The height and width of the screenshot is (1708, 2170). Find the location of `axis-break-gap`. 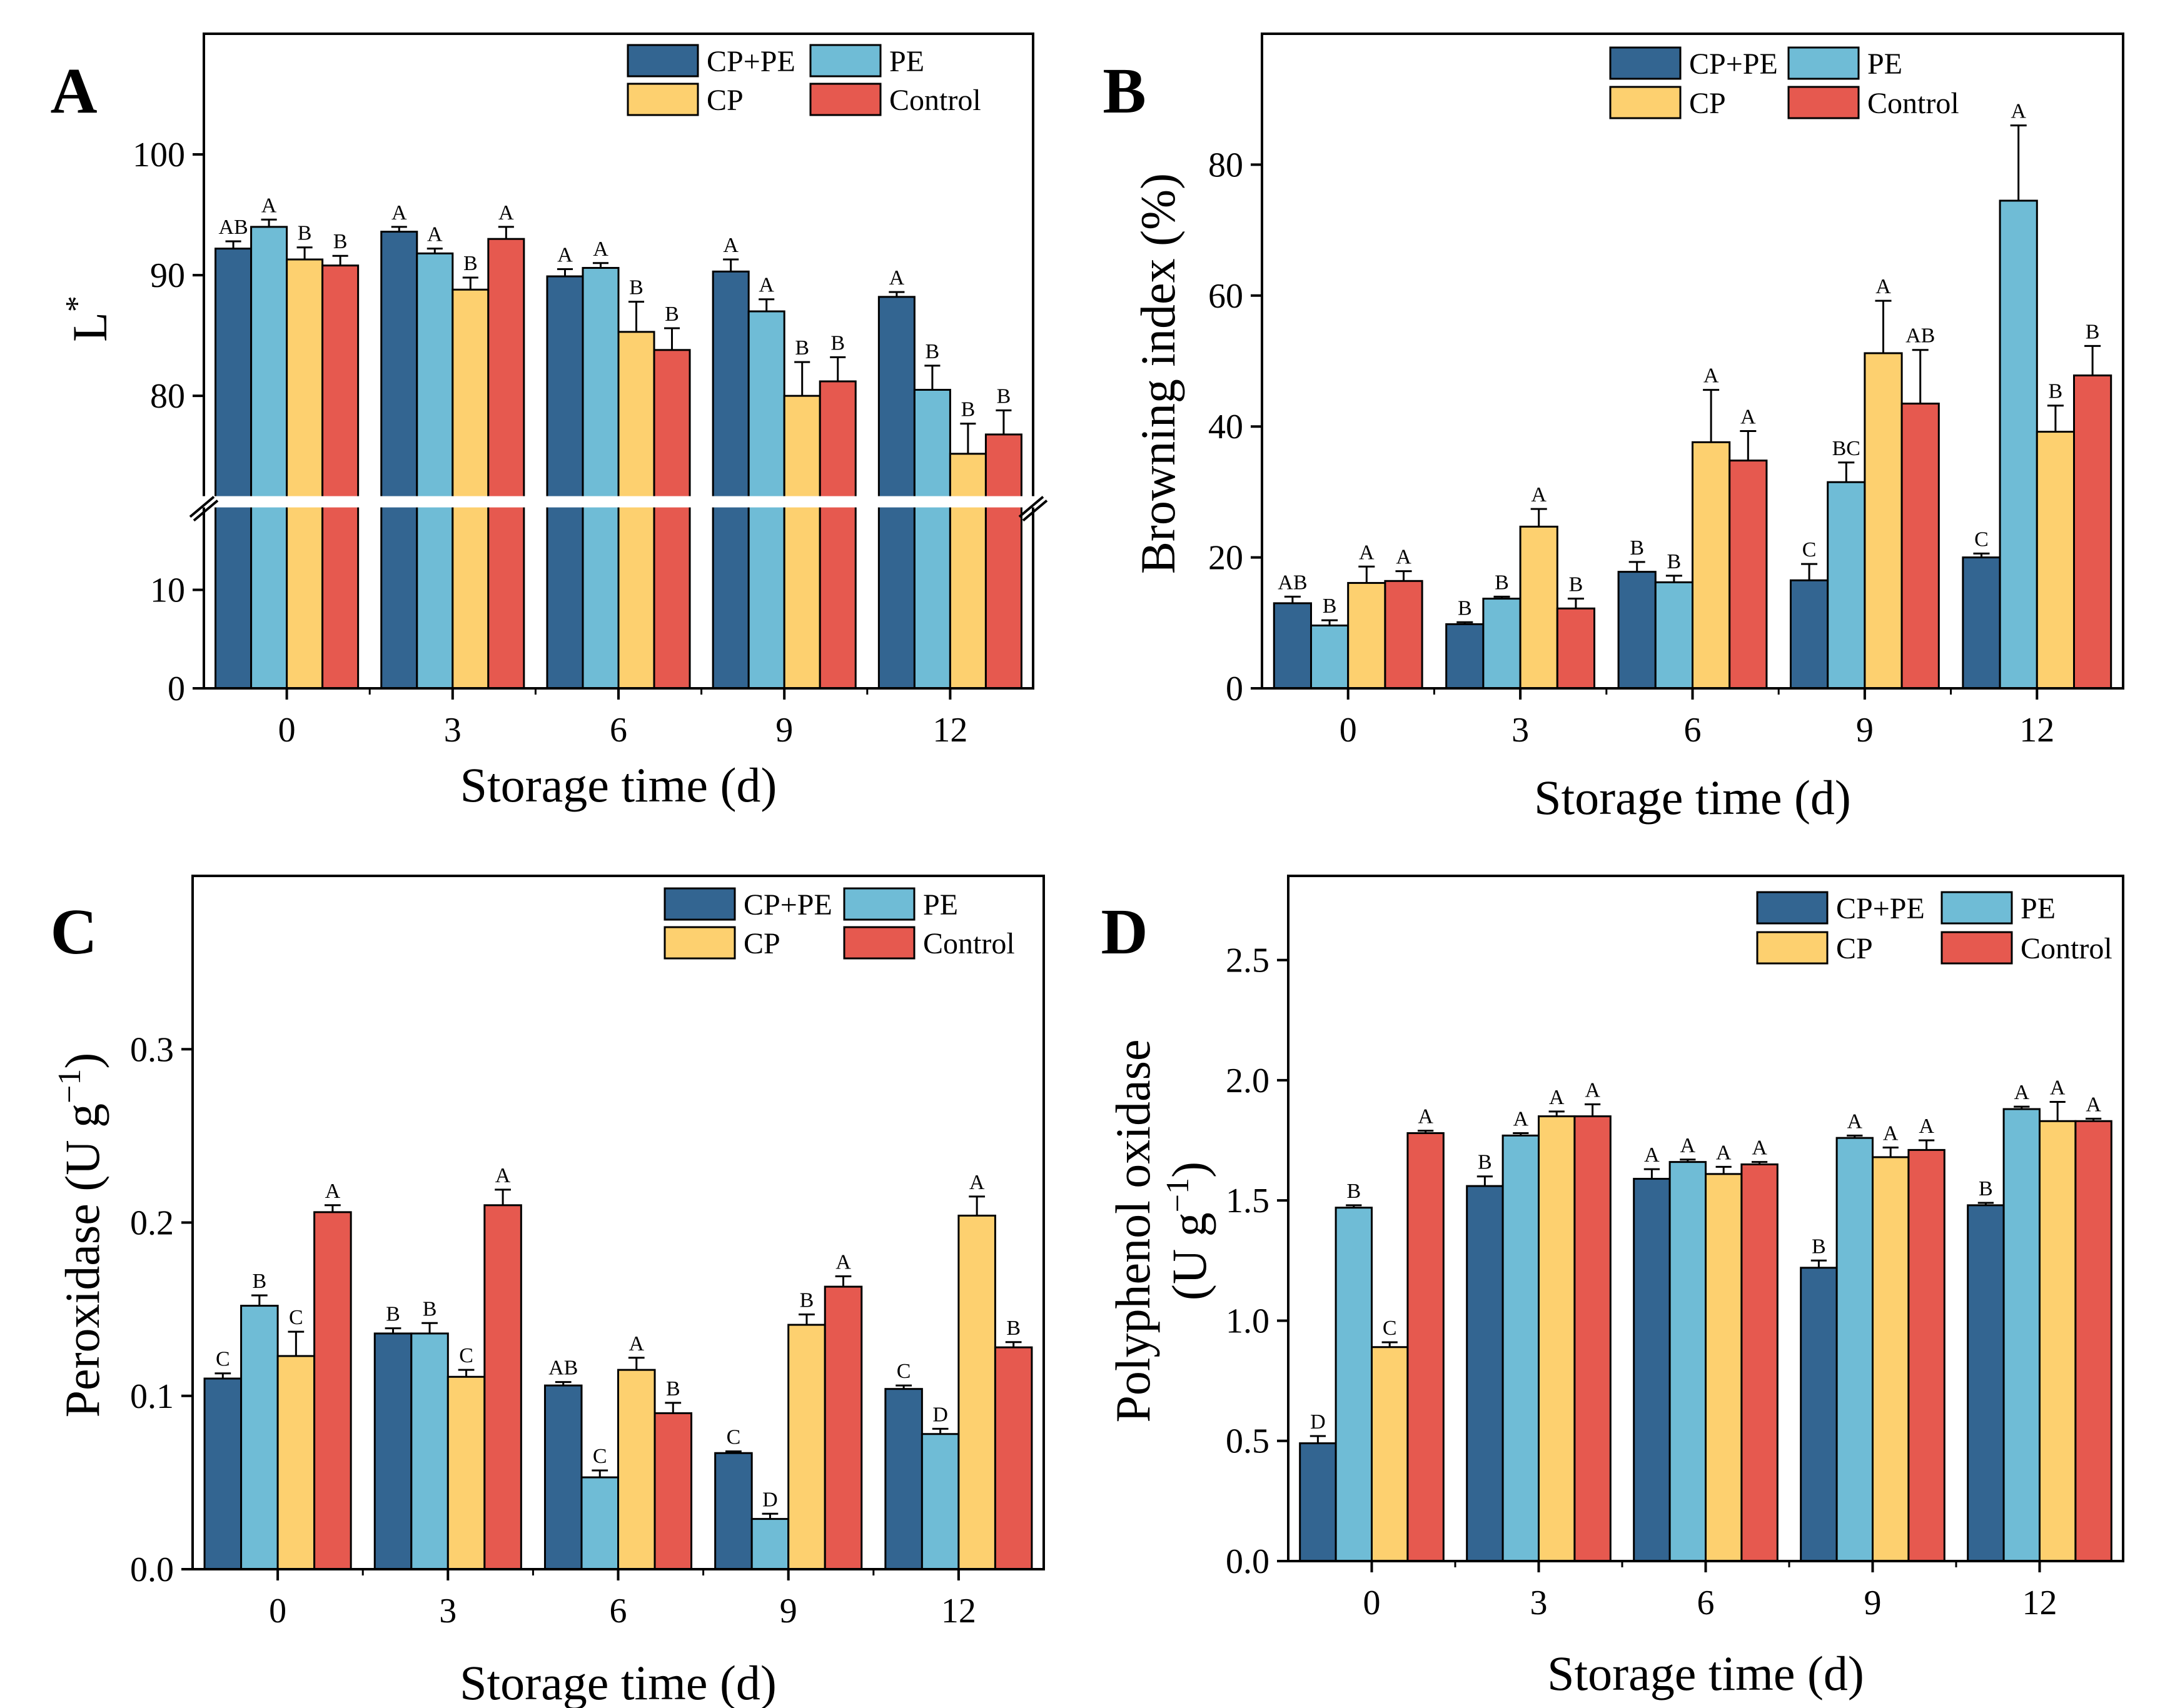

axis-break-gap is located at coordinates (618, 502).